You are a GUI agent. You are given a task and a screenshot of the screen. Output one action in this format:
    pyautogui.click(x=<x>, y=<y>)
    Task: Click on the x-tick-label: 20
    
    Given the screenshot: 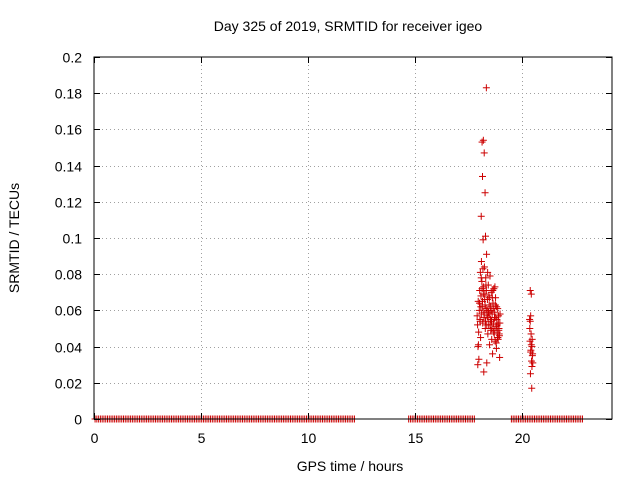 What is the action you would take?
    pyautogui.click(x=523, y=438)
    